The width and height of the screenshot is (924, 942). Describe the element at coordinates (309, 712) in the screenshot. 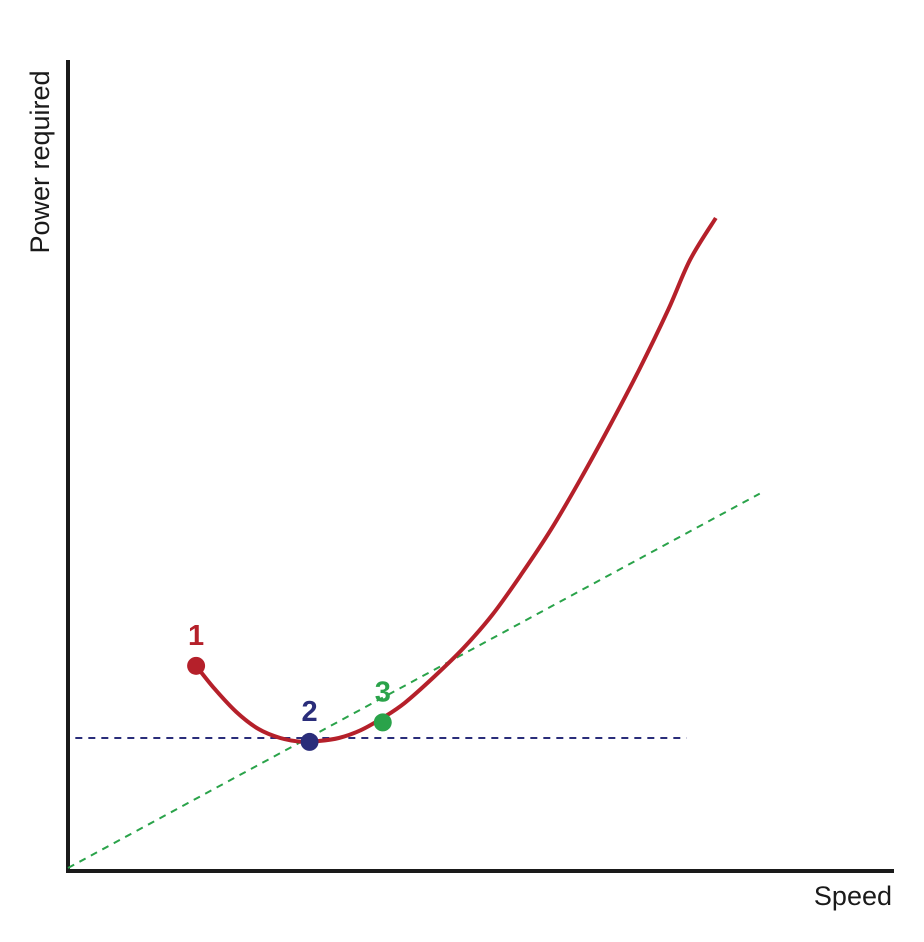

I see `point-2-label: 2` at that location.